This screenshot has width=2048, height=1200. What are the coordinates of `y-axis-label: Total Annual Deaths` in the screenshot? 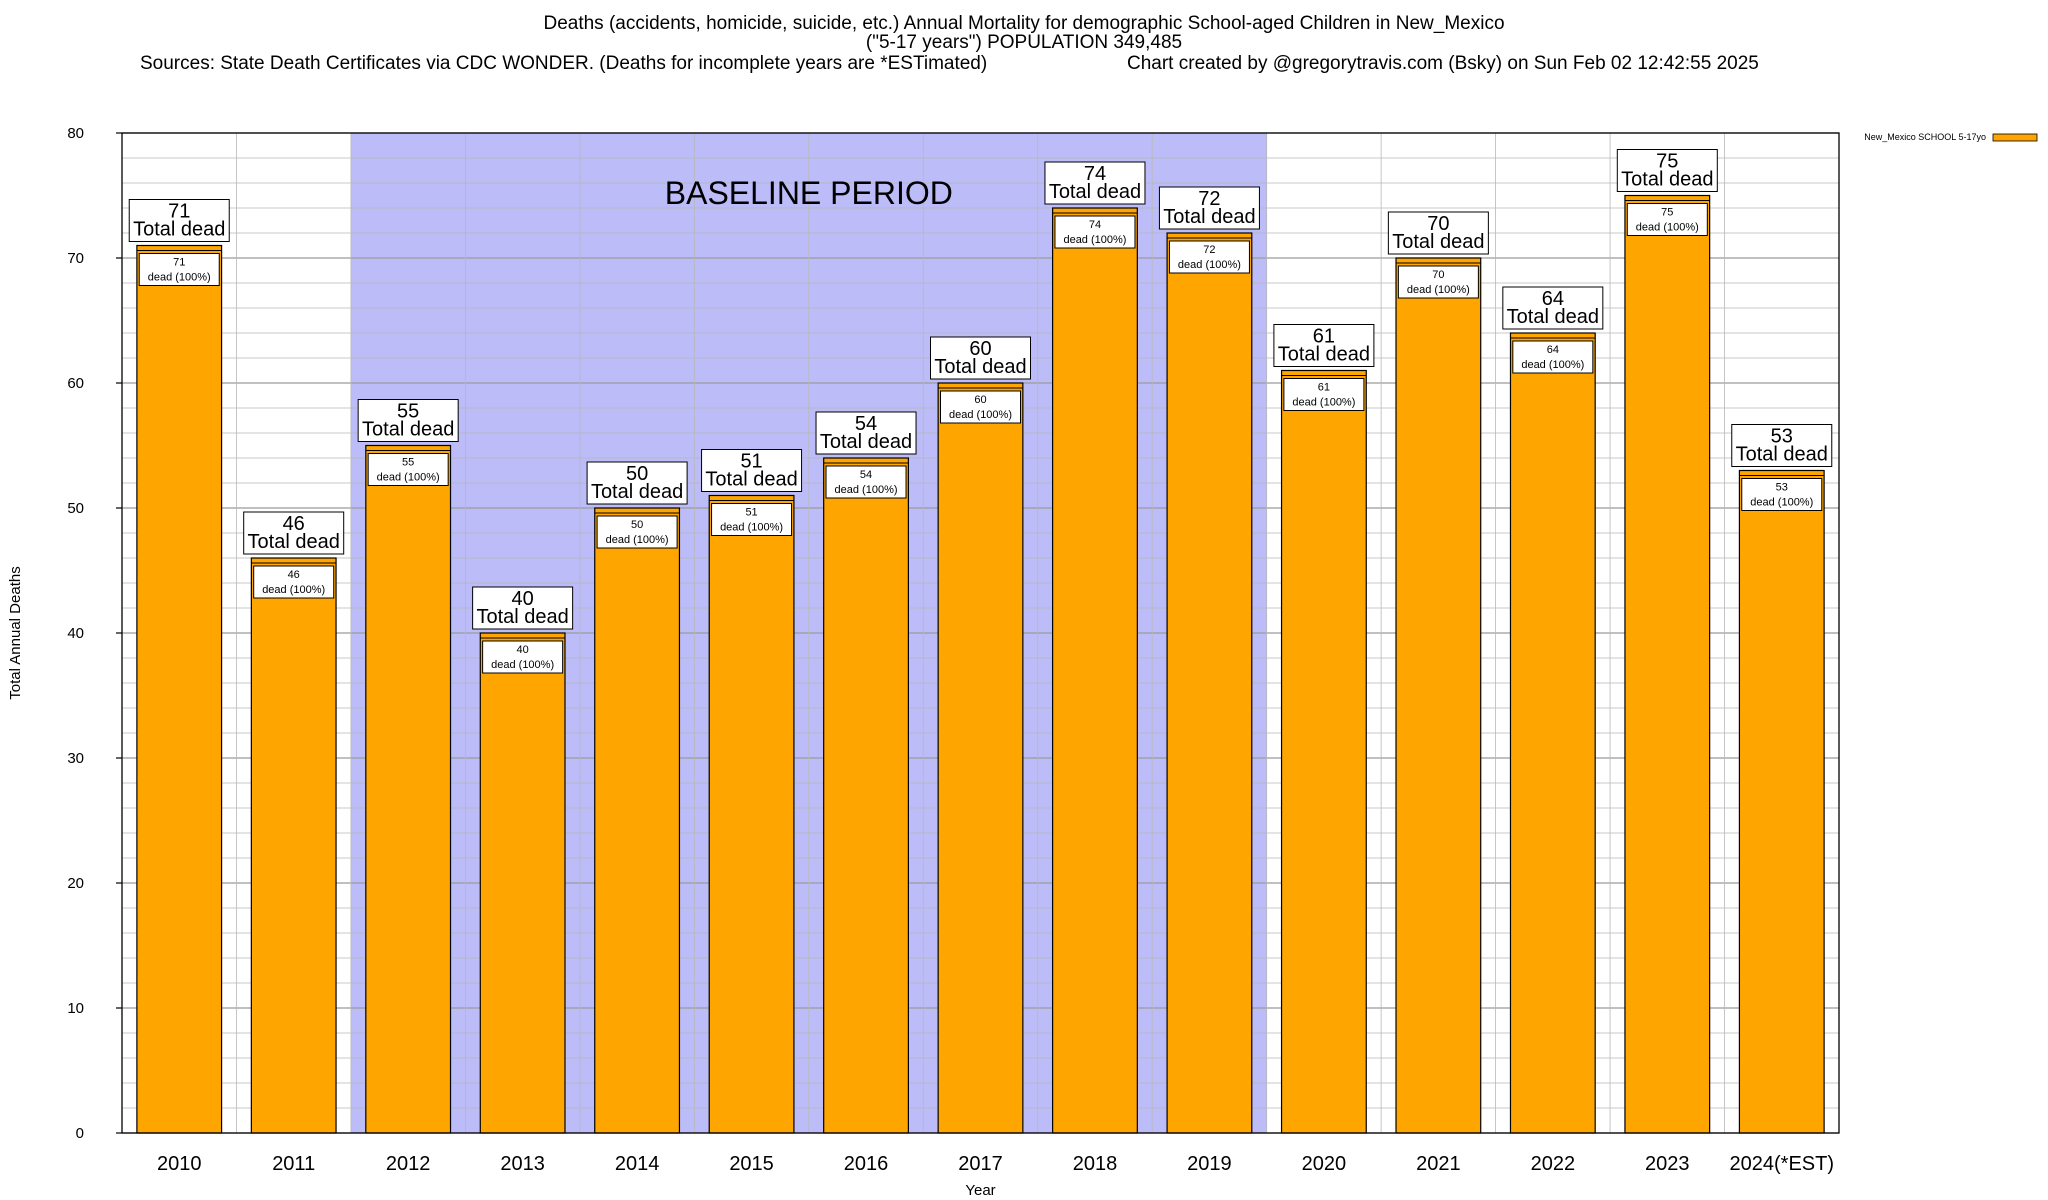 It's located at (15, 632).